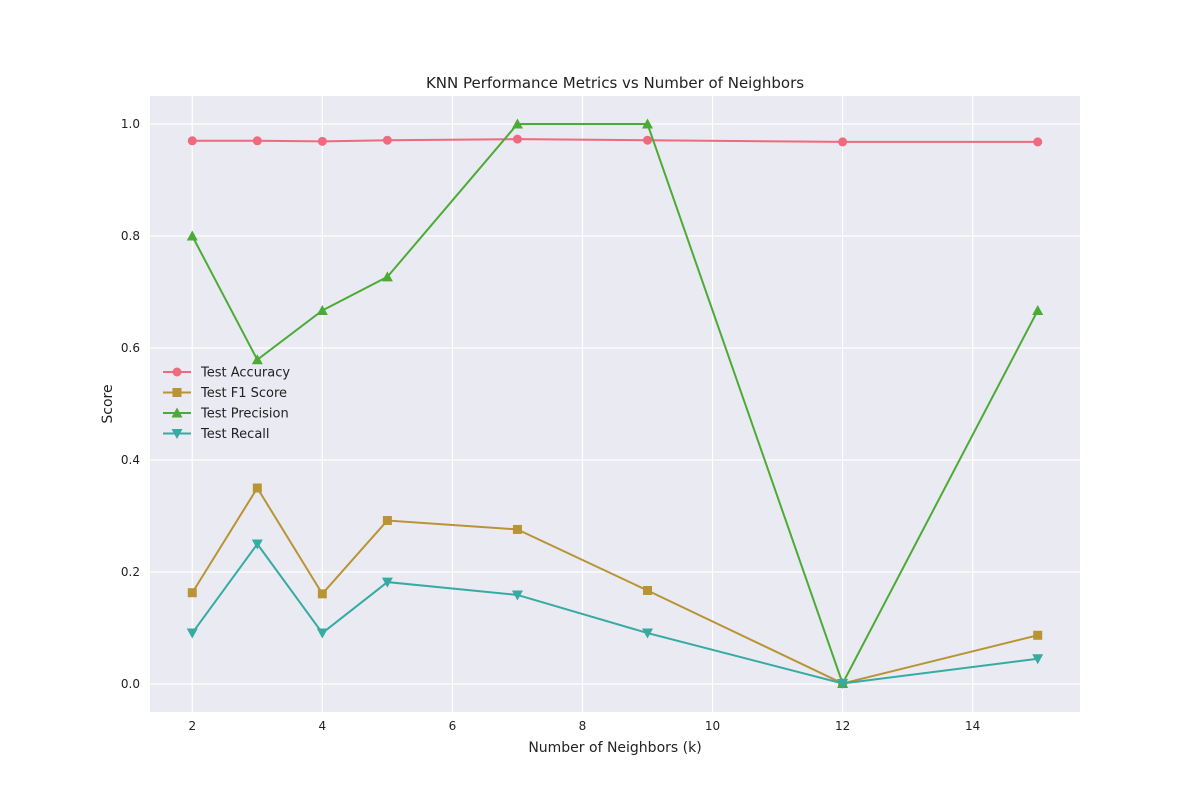 This screenshot has width=1200, height=800. I want to click on legend-item-test-f1-score: Test F1 Score, so click(225, 393).